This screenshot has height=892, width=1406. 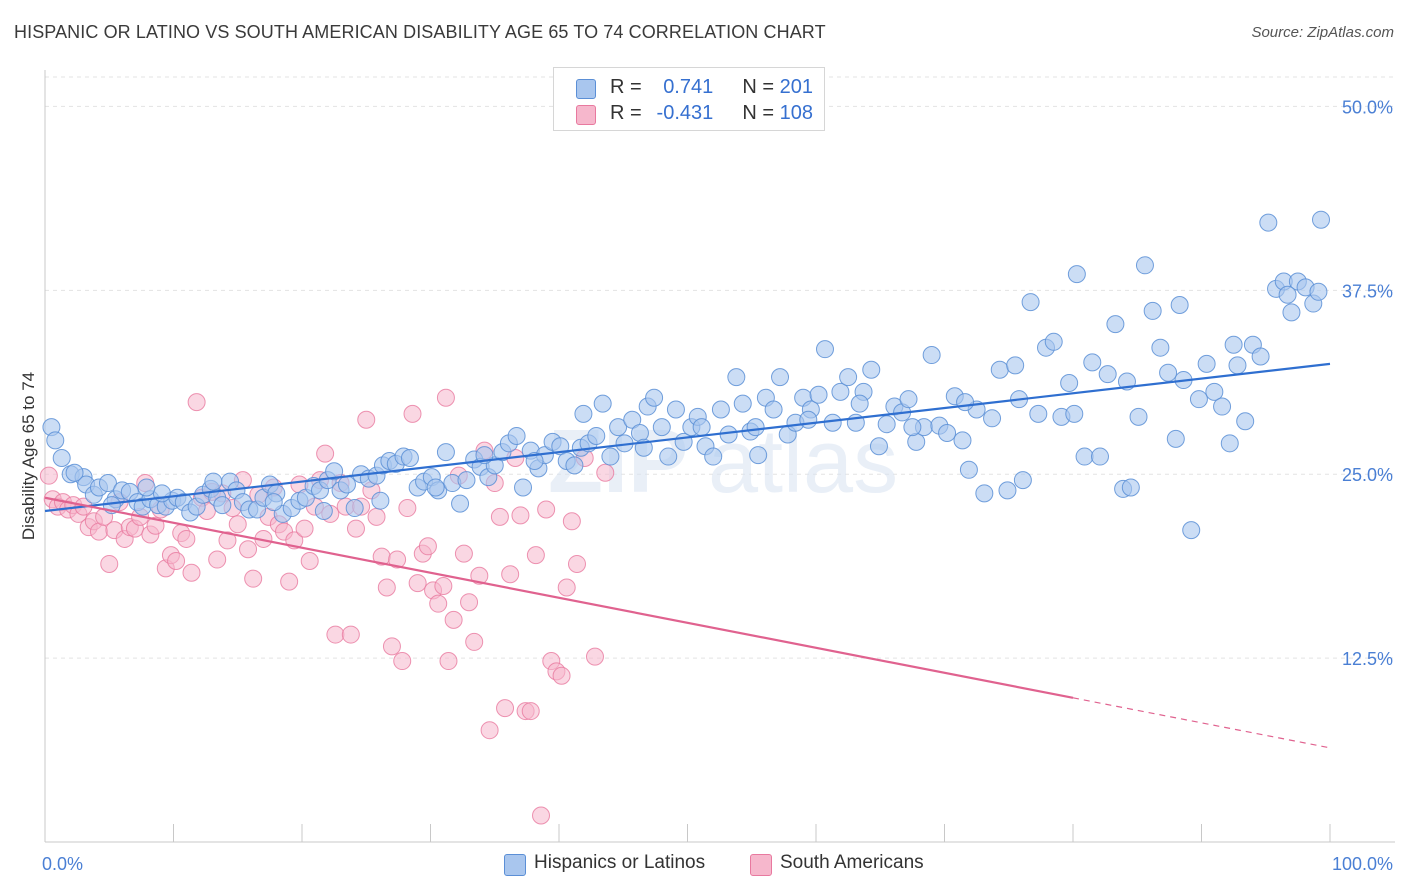 I want to click on legend-swatch-blue, so click(x=586, y=89).